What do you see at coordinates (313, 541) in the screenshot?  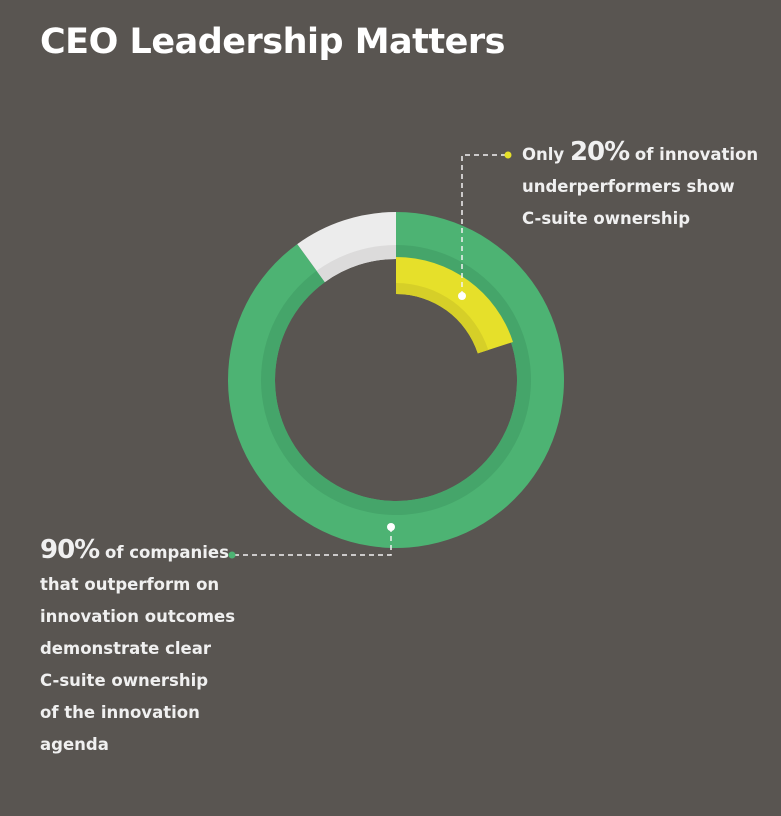 I see `leader-line-bottom` at bounding box center [313, 541].